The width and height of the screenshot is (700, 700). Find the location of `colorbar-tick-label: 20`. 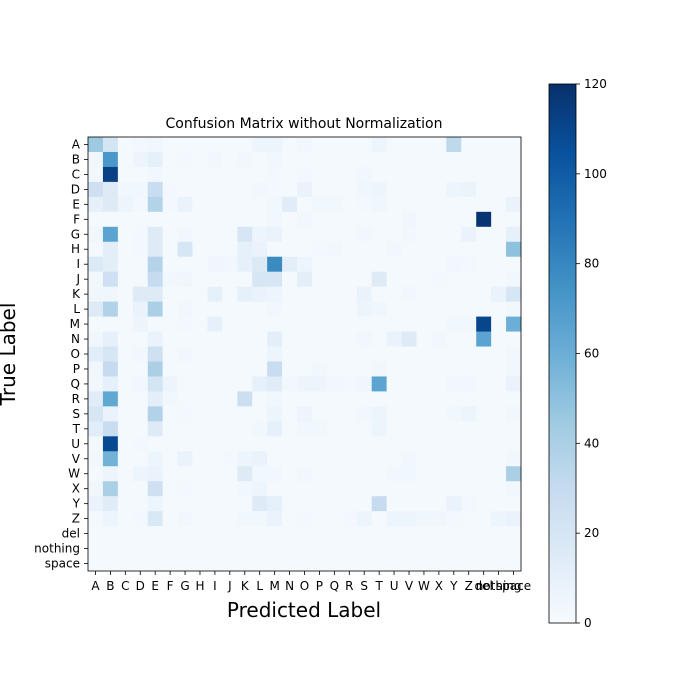

colorbar-tick-label: 20 is located at coordinates (591, 533).